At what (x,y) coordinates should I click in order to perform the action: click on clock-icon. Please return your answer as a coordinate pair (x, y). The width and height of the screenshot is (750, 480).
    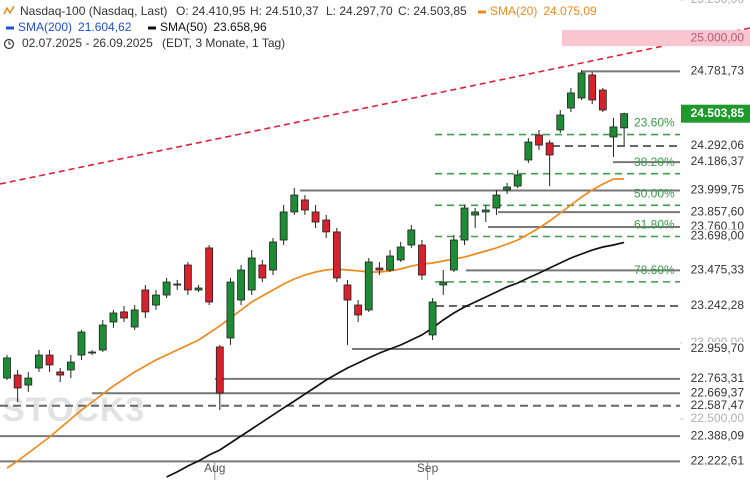
    Looking at the image, I should click on (9, 44).